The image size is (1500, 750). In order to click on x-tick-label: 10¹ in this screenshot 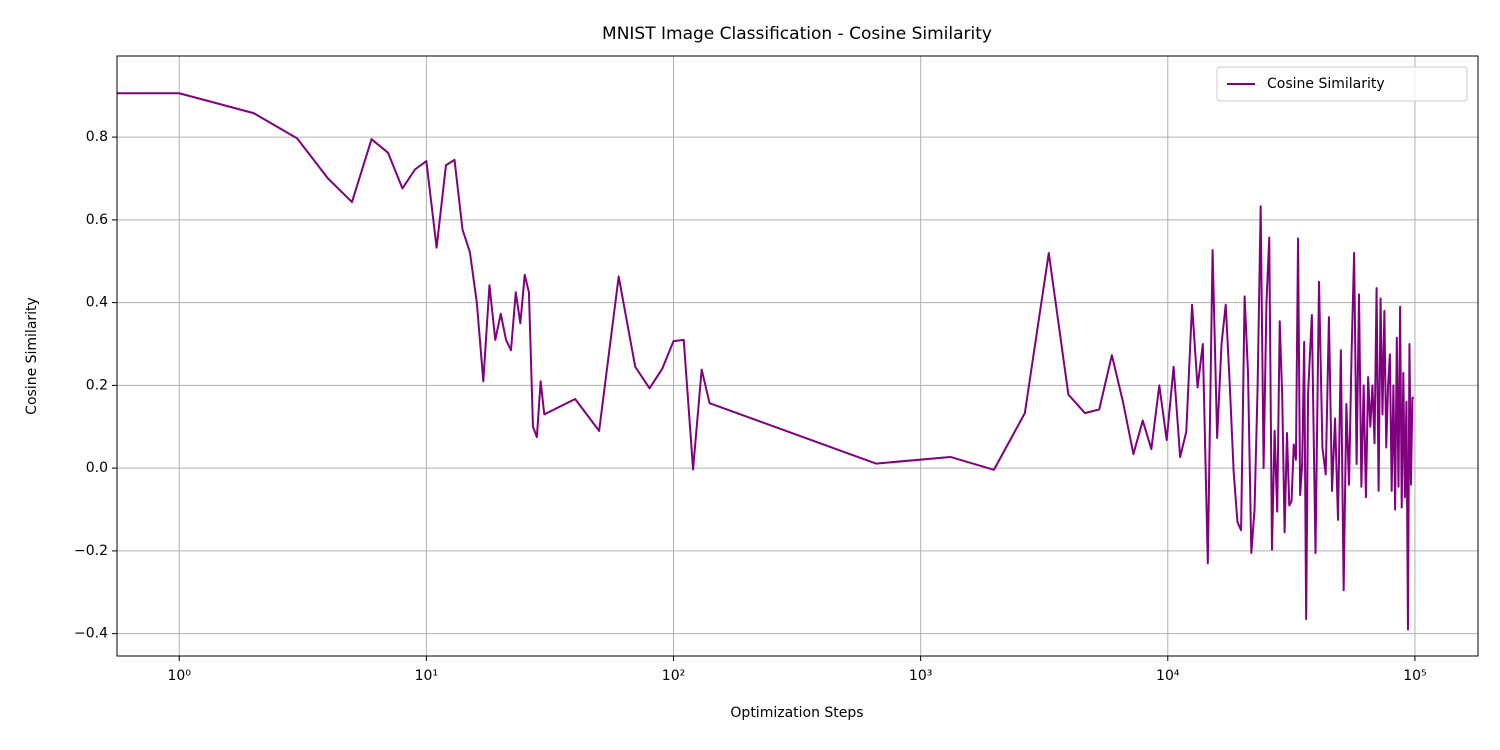, I will do `click(426, 676)`.